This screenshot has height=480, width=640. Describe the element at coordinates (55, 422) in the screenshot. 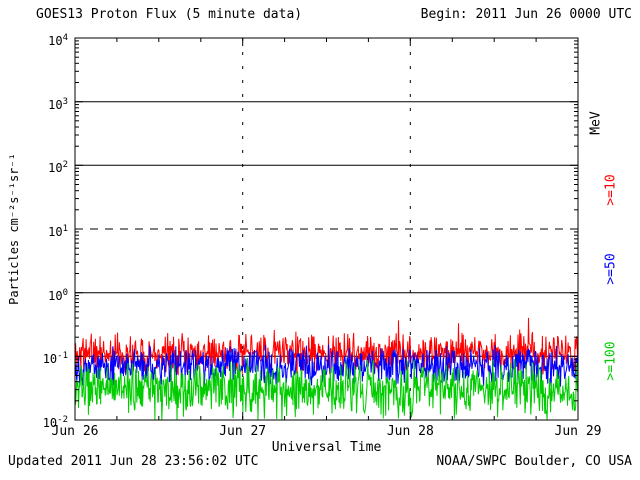

I see `y-tick-label: 10-2` at that location.